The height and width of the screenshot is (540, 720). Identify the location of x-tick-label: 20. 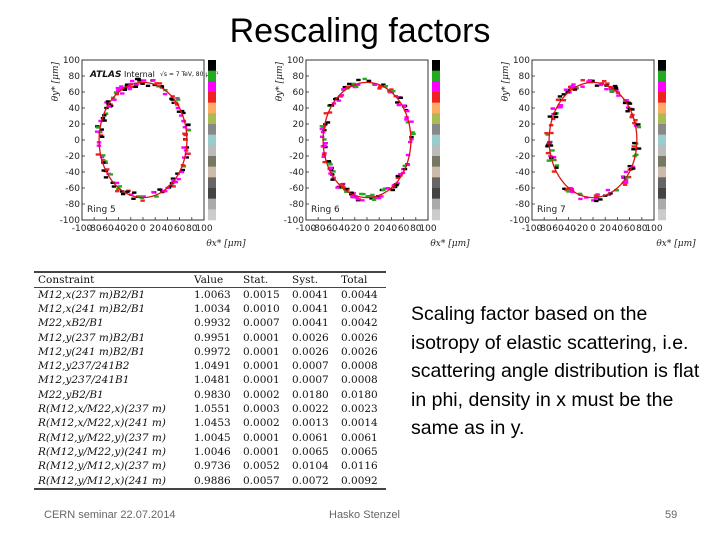
(379, 229).